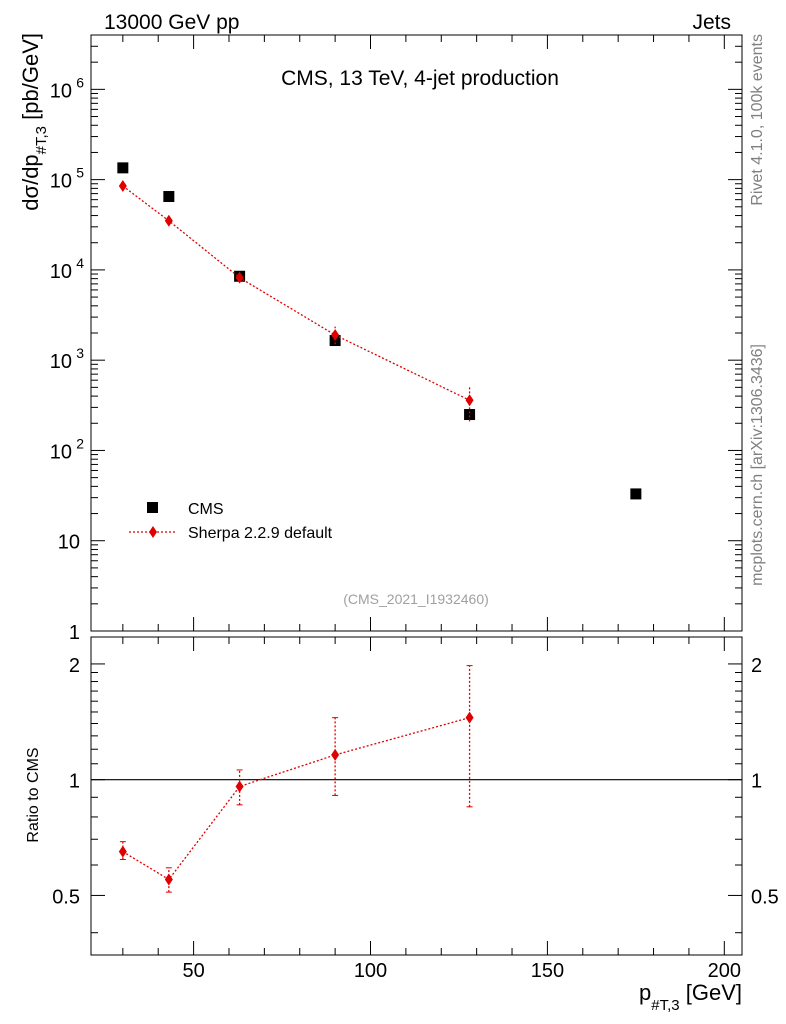  I want to click on sherpa-line, so click(296, 293).